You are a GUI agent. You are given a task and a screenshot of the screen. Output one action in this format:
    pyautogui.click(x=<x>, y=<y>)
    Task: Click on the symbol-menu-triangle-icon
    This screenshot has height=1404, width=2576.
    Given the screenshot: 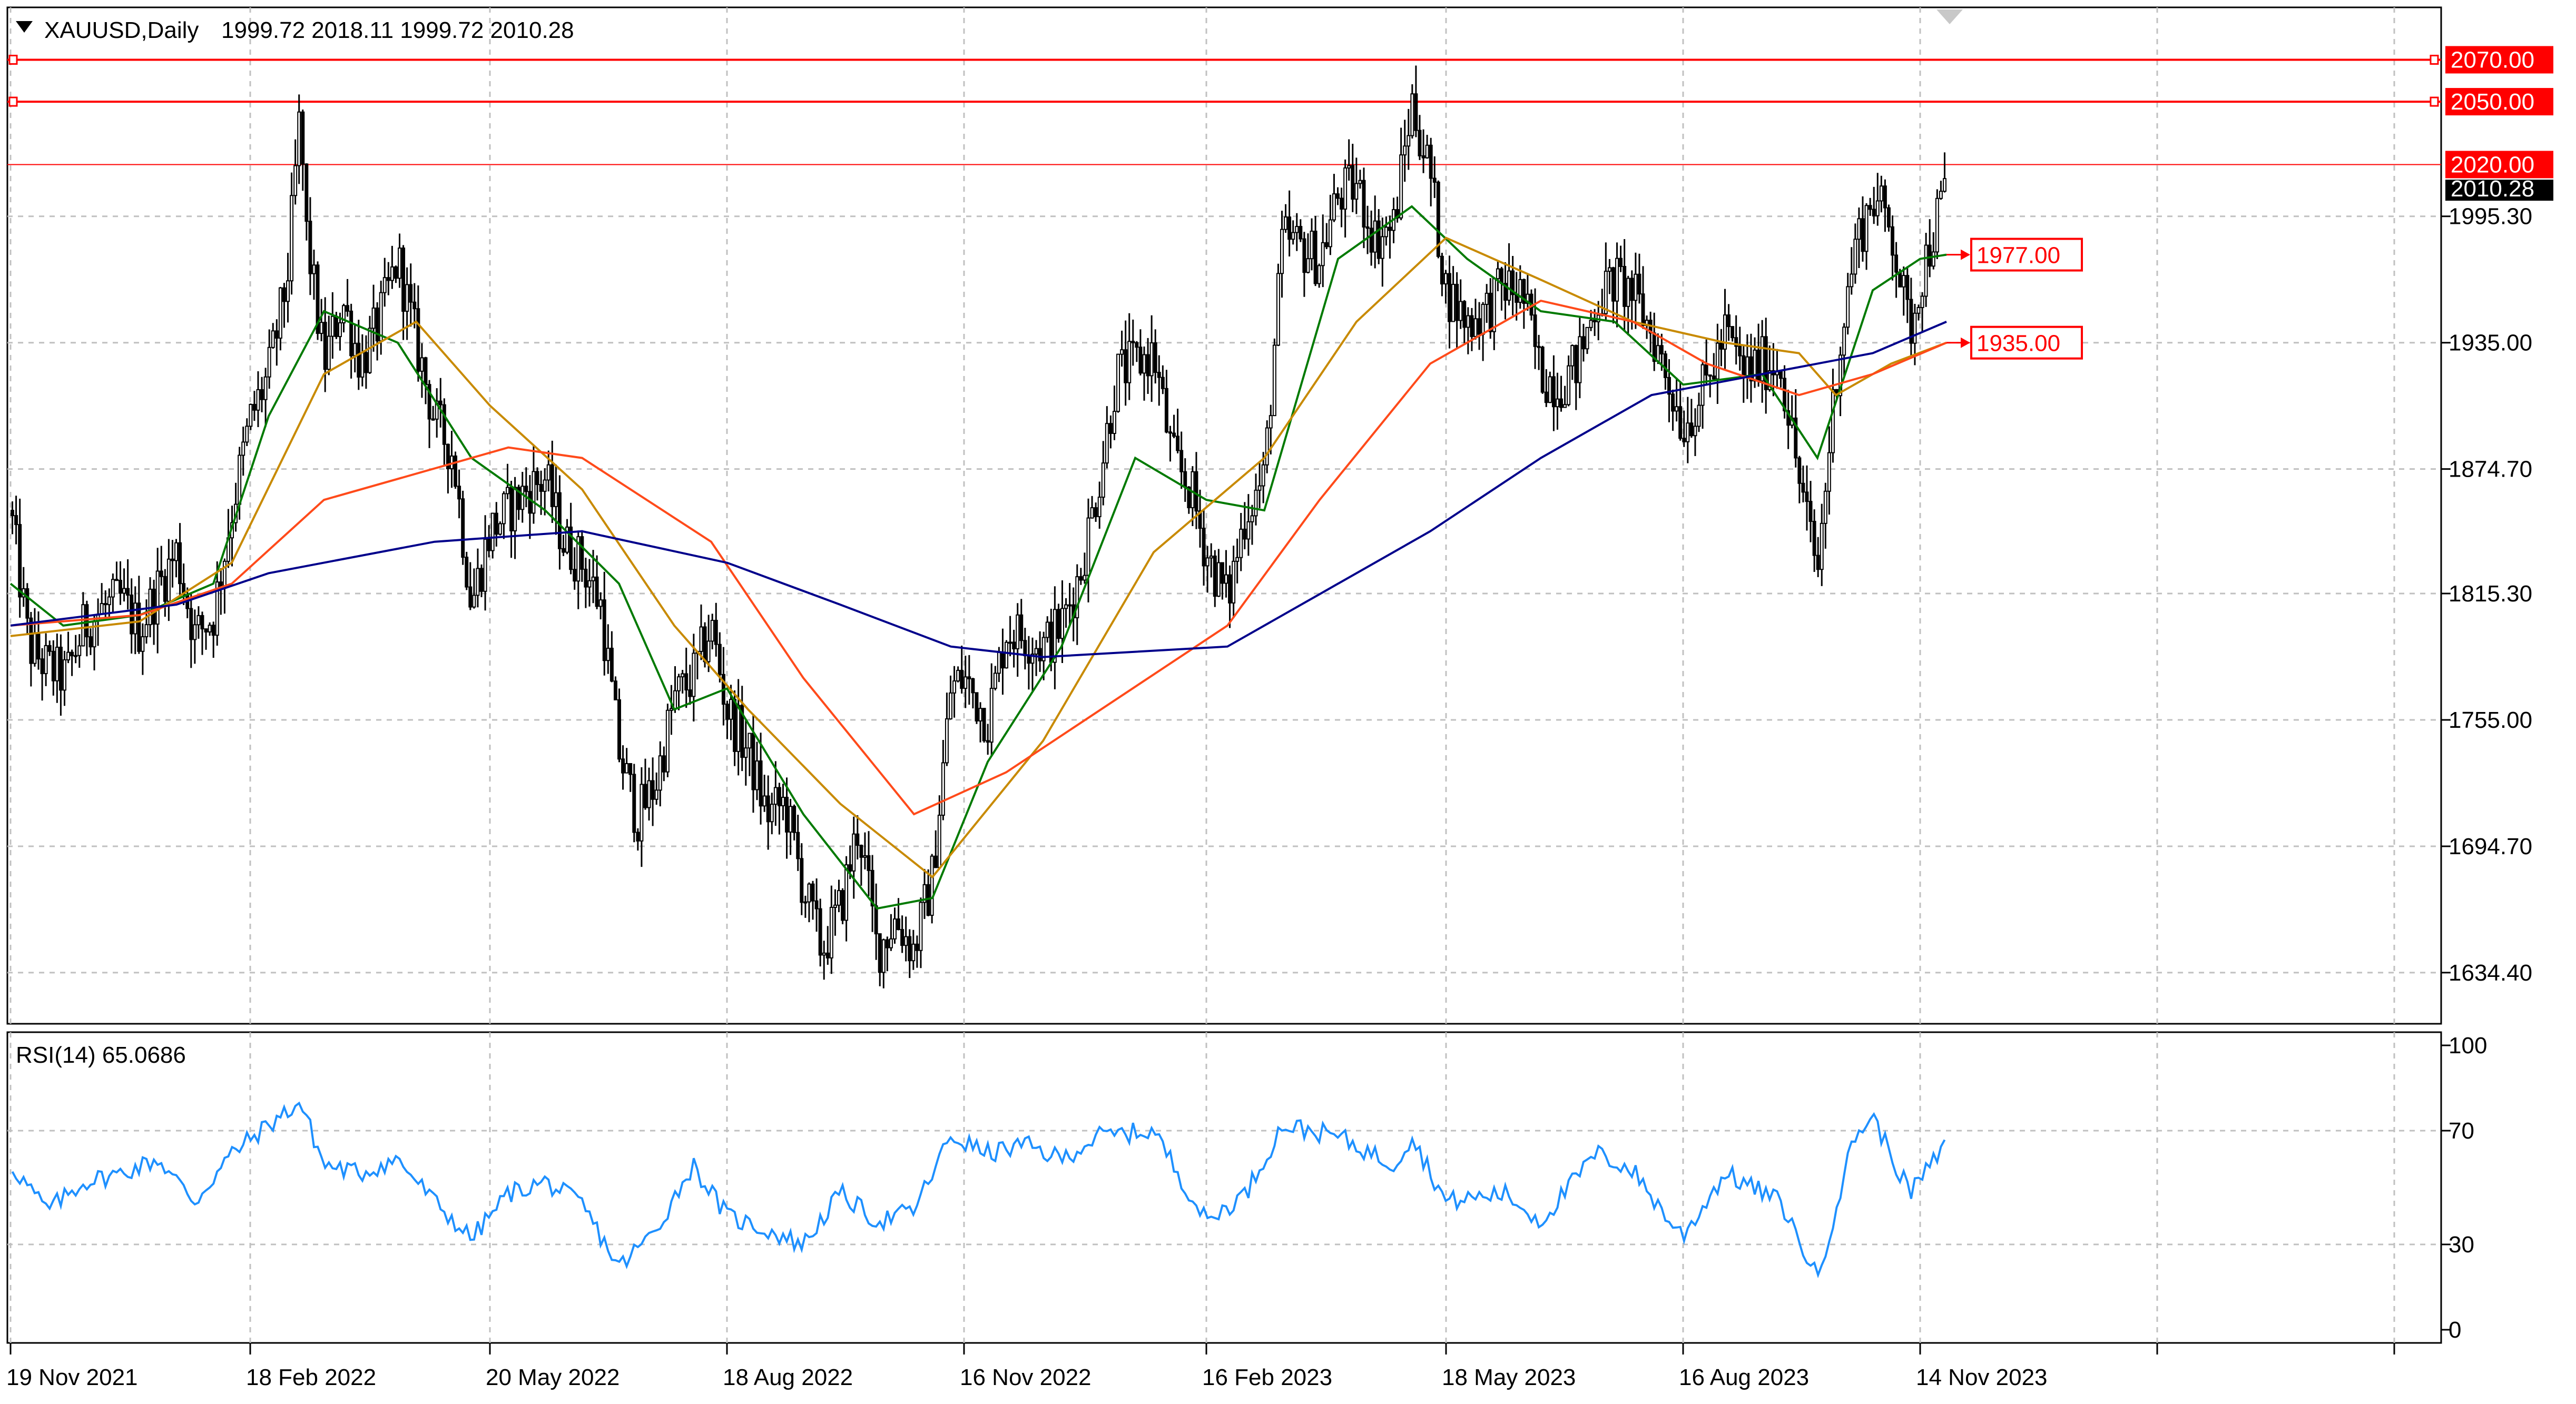 What is the action you would take?
    pyautogui.click(x=24, y=27)
    